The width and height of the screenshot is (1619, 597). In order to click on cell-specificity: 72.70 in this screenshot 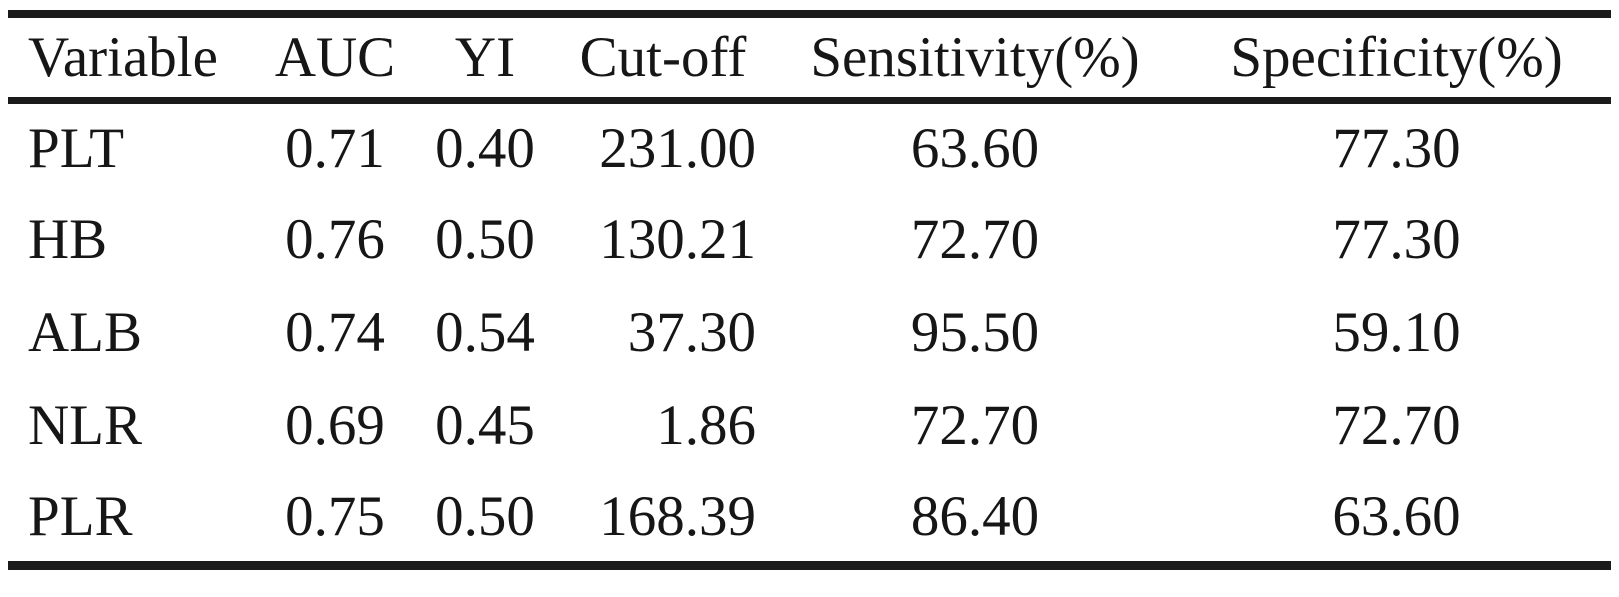, I will do `click(1396, 425)`.